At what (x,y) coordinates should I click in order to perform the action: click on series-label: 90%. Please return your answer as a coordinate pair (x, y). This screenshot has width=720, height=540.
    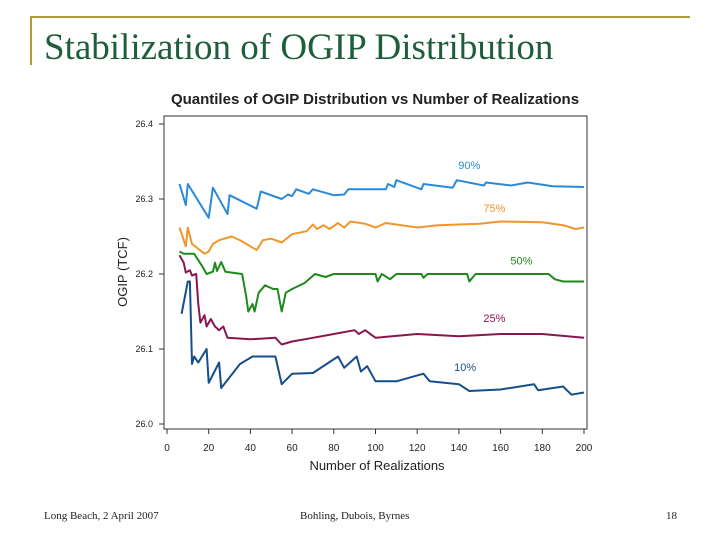
    Looking at the image, I should click on (469, 166).